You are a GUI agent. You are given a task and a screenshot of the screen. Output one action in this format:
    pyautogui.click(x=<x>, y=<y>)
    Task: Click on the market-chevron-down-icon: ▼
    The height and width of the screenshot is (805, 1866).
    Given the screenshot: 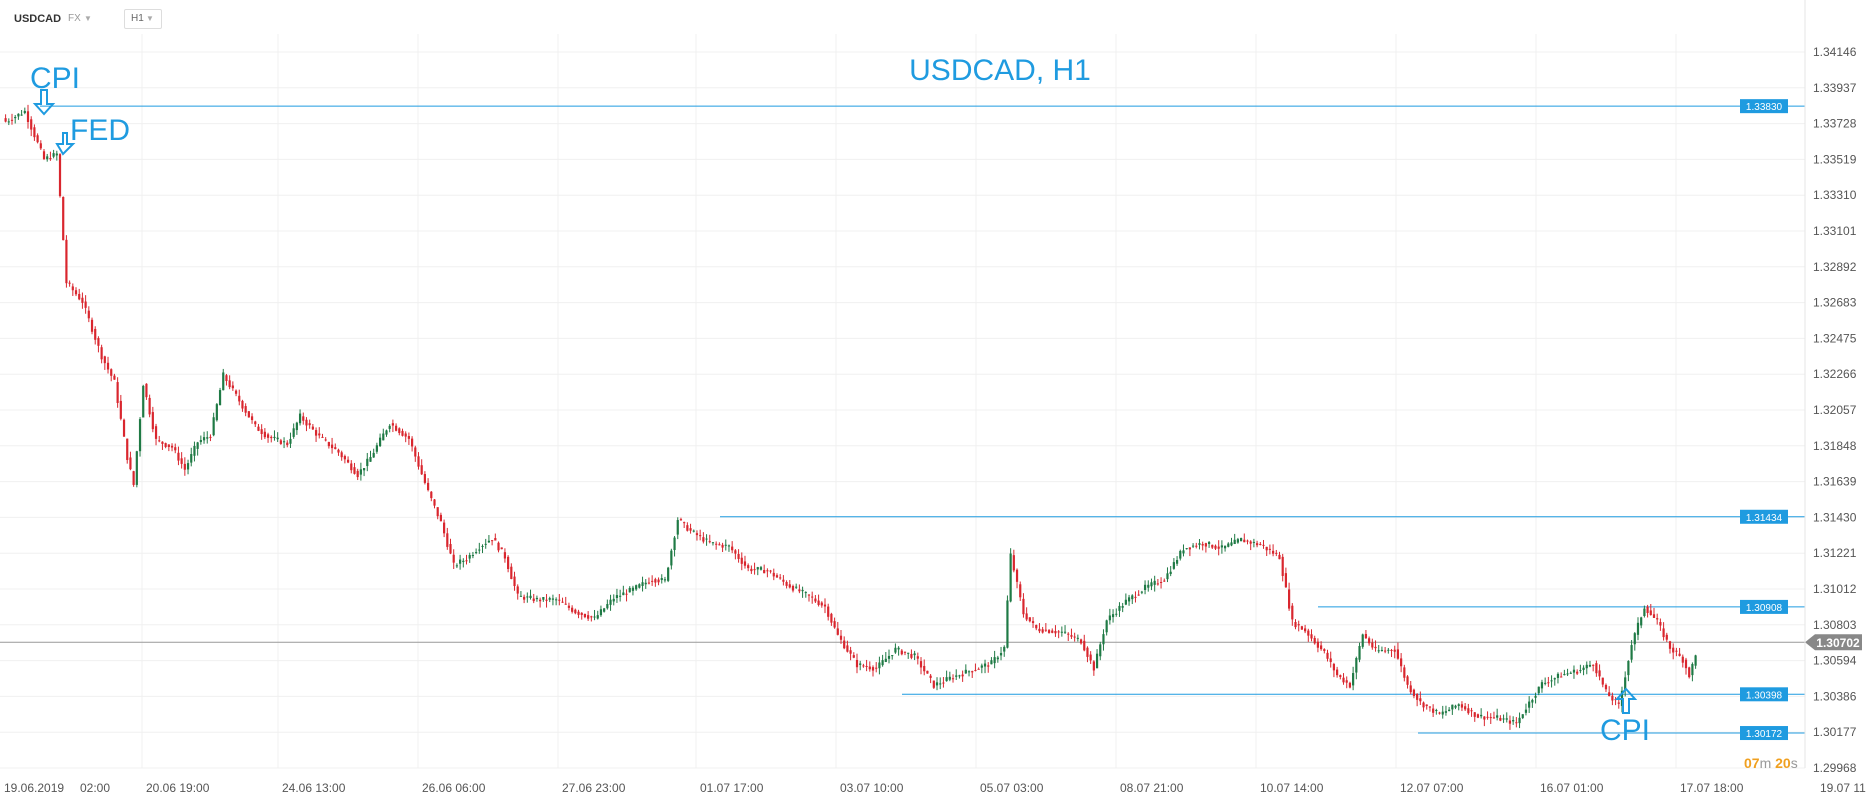 What is the action you would take?
    pyautogui.click(x=88, y=18)
    